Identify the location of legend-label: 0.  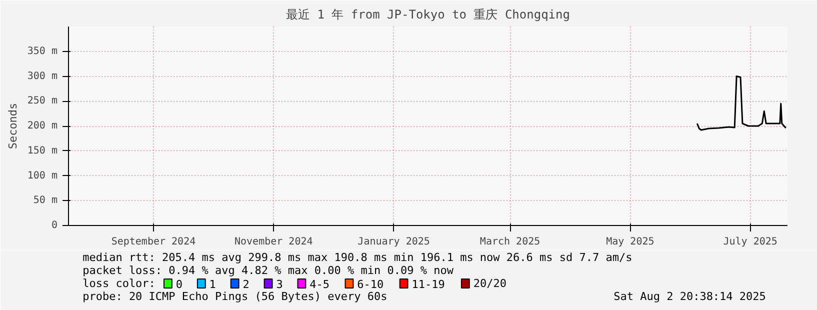
(179, 284).